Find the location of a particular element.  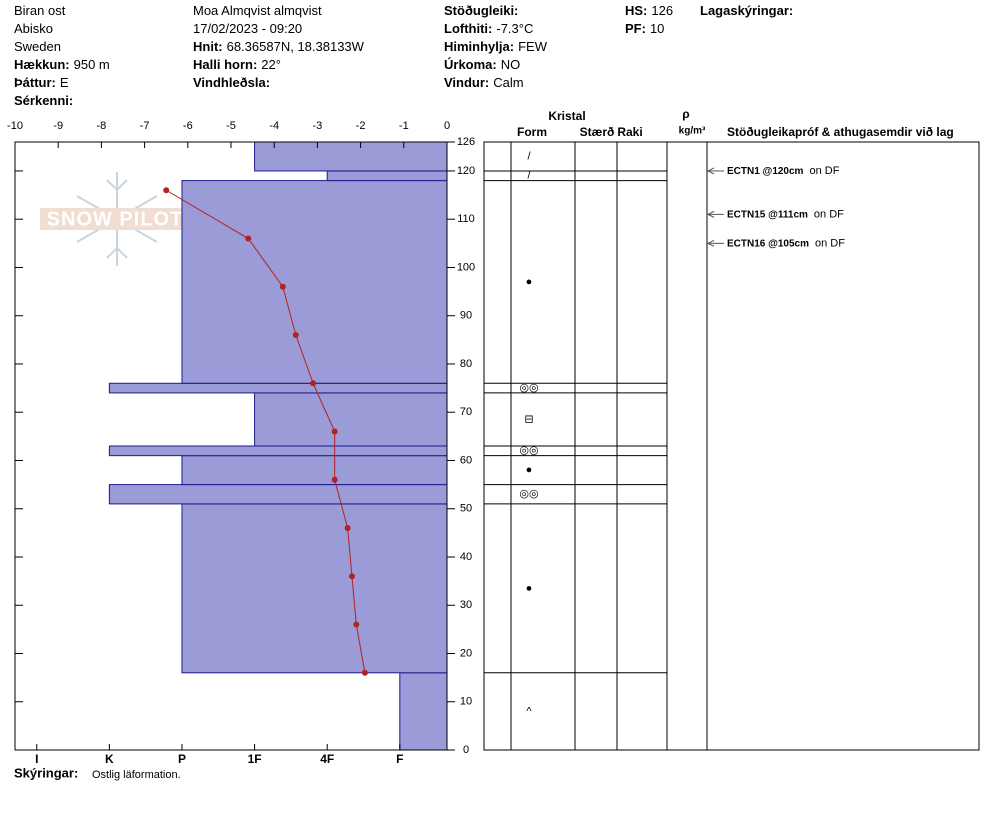

snowflake is located at coordinates (117, 219).